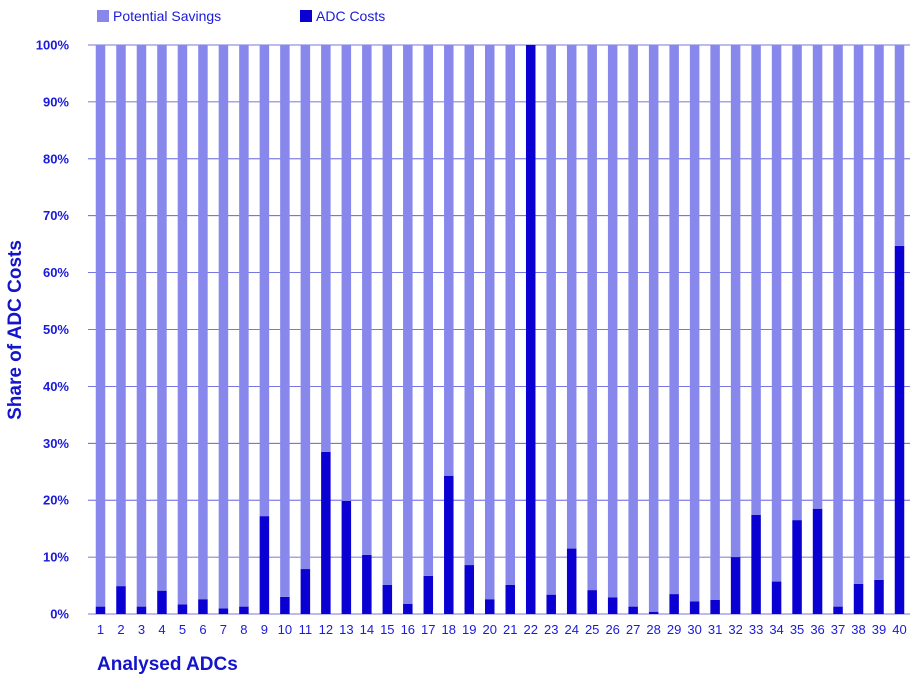  I want to click on y-tick-label: 80%, so click(56, 158).